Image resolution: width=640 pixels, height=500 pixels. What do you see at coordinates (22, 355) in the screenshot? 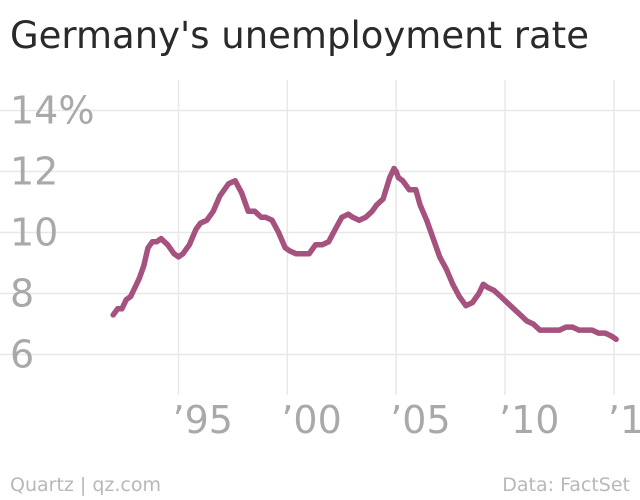
I see `y-tick-label: 6` at bounding box center [22, 355].